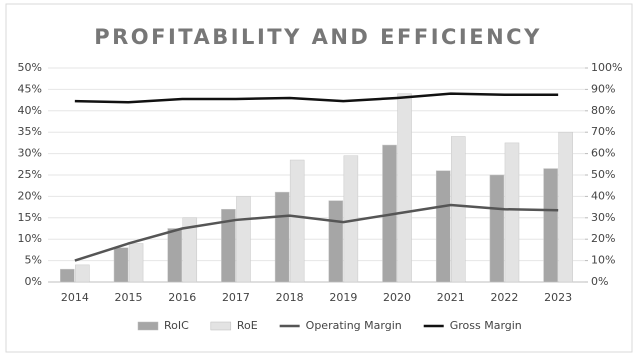  What do you see at coordinates (486, 325) in the screenshot?
I see `legend-label: Gross Margin` at bounding box center [486, 325].